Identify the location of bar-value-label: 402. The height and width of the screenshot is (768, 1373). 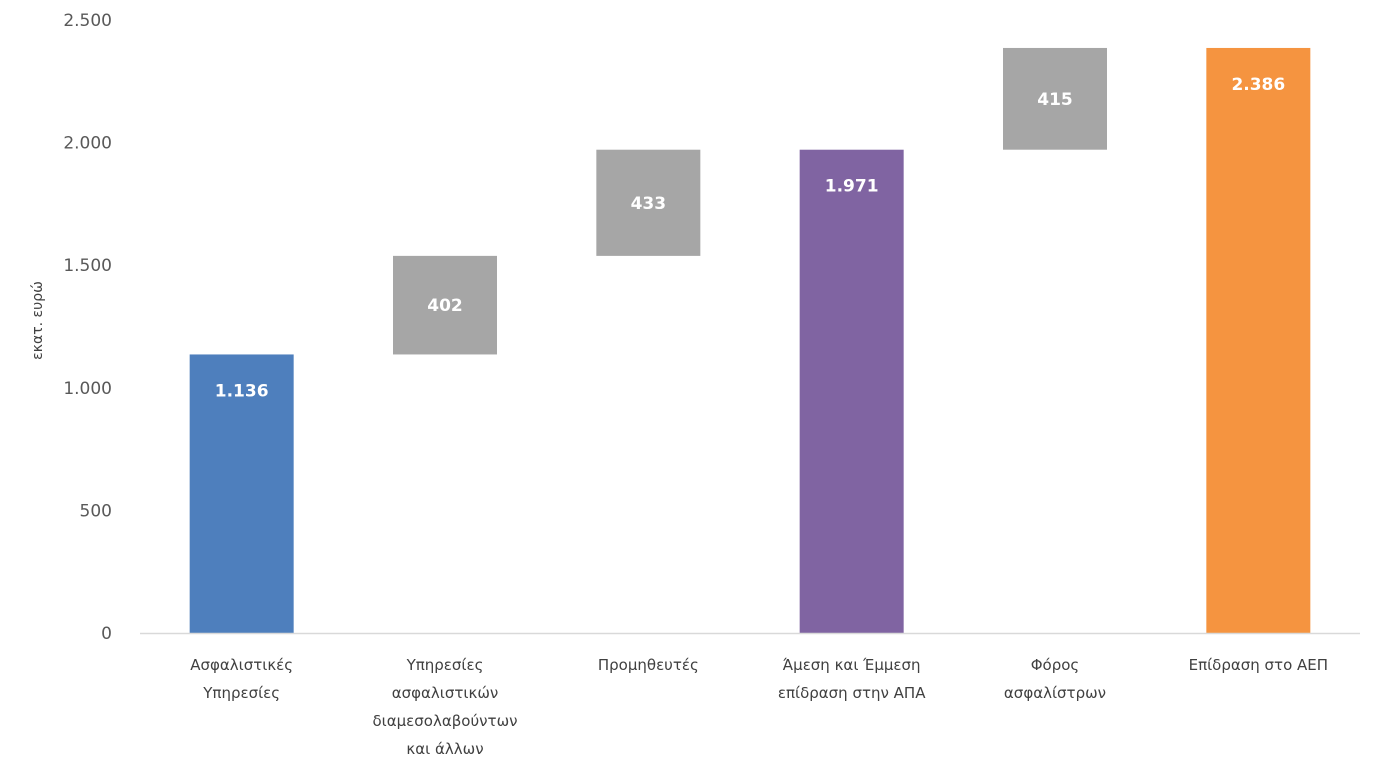
(445, 306).